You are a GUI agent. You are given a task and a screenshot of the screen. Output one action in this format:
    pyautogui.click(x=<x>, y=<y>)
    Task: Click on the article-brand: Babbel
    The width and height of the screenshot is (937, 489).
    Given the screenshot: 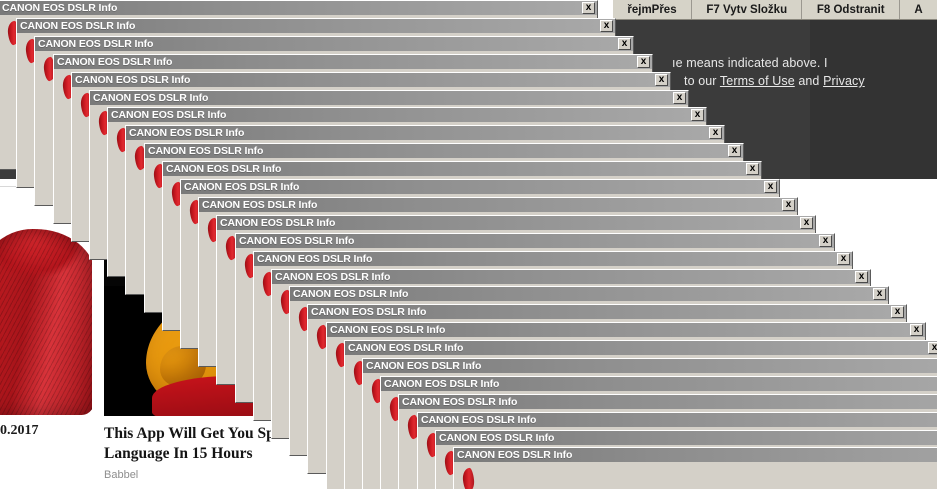 What is the action you would take?
    pyautogui.click(x=121, y=475)
    